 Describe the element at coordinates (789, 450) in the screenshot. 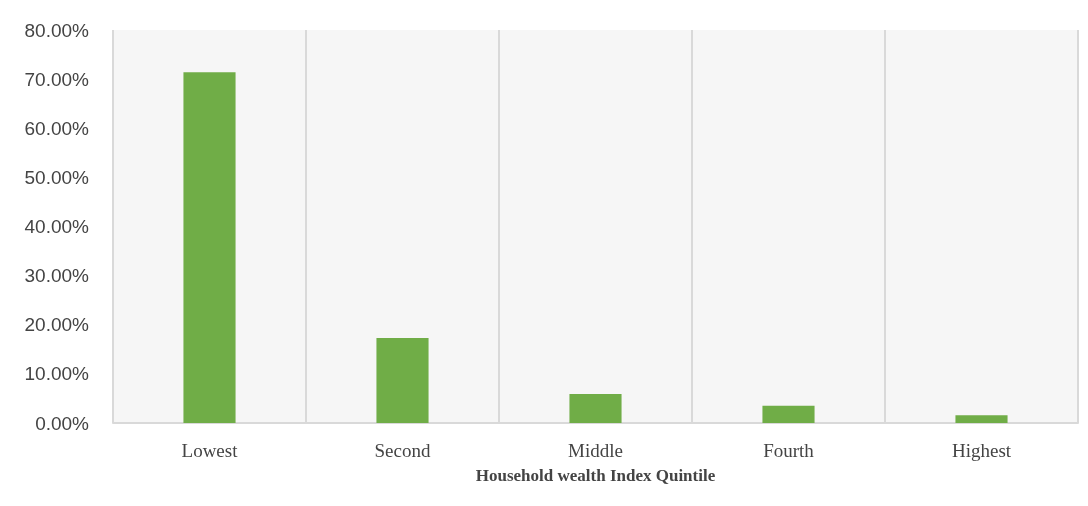

I see `x-tick-label: Fourth` at that location.